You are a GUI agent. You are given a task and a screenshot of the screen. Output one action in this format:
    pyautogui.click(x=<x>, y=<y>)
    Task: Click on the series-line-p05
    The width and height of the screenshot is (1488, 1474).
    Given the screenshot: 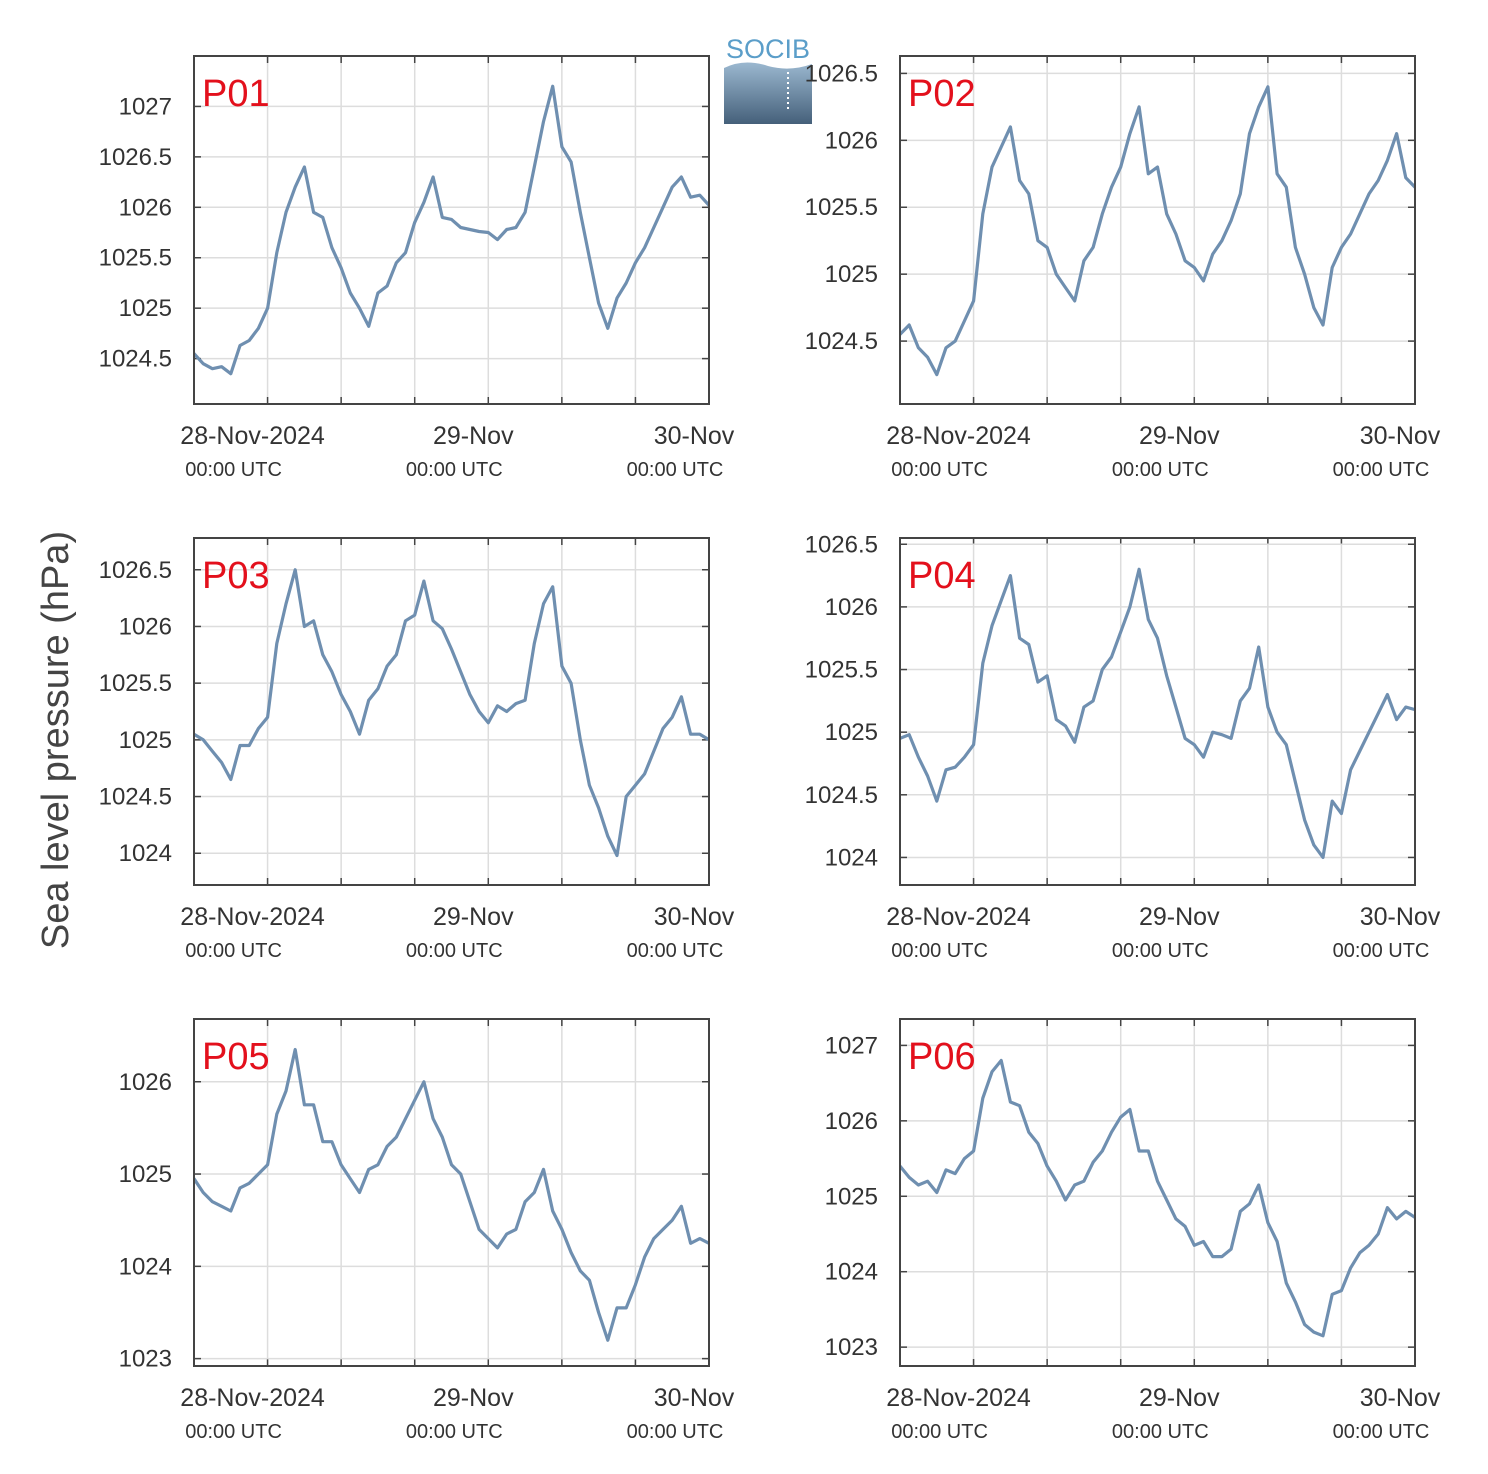 What is the action you would take?
    pyautogui.click(x=451, y=1194)
    